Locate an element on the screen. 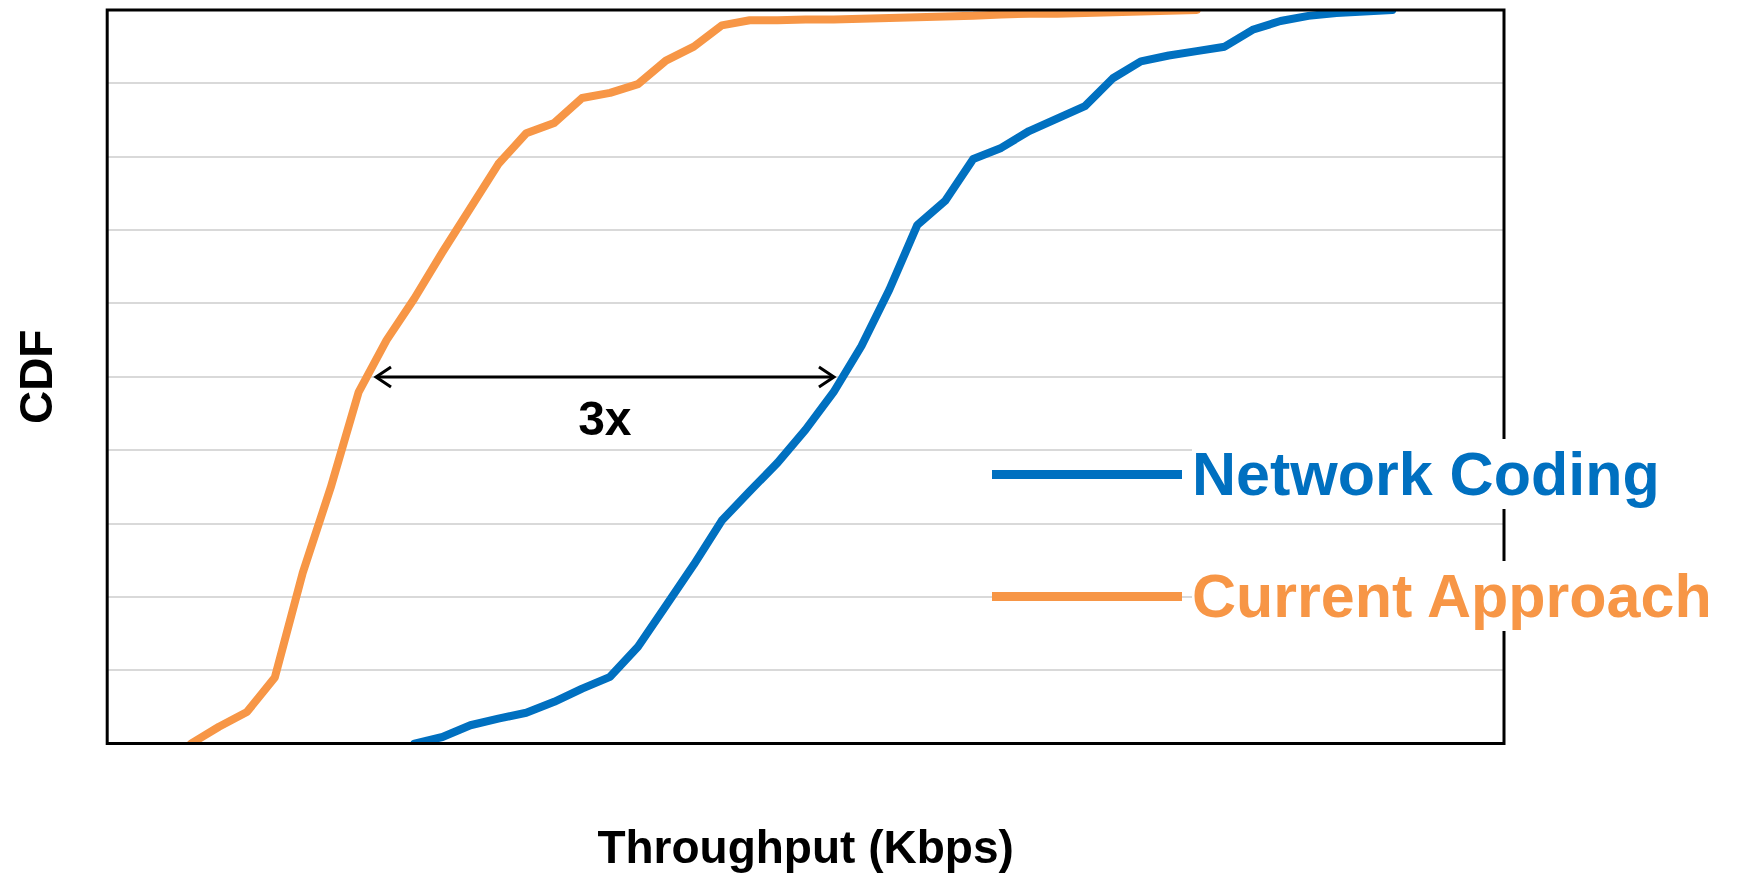  annotation: 3x is located at coordinates (605, 418).